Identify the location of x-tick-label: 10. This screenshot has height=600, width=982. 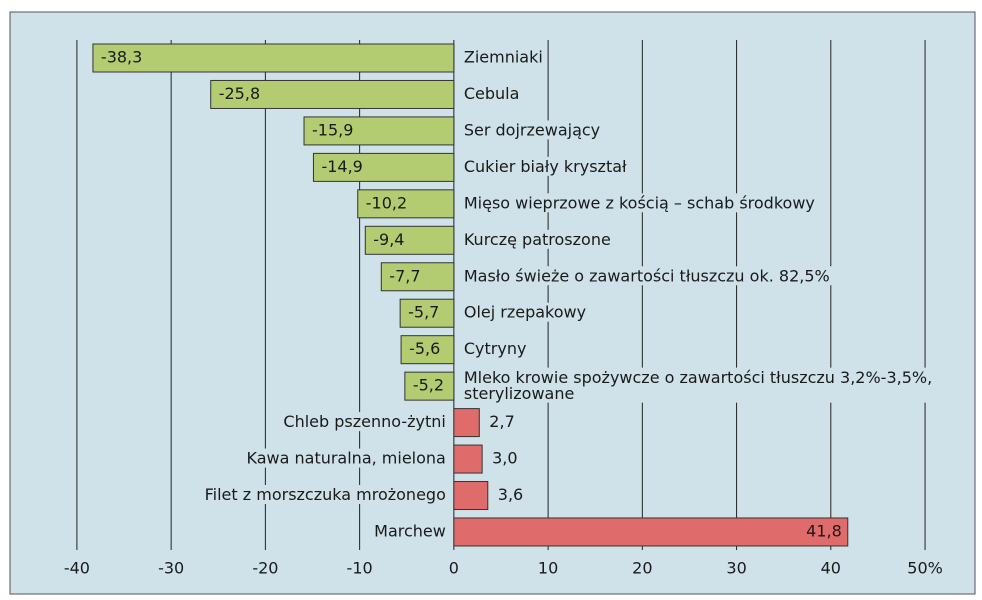
(548, 568).